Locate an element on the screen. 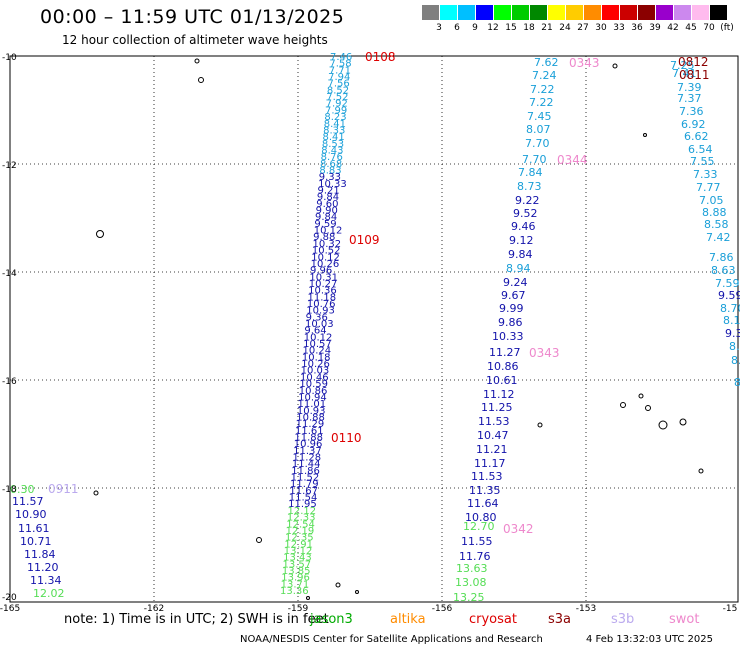 The height and width of the screenshot is (650, 740). wave-height-value: 11.84 is located at coordinates (40, 554).